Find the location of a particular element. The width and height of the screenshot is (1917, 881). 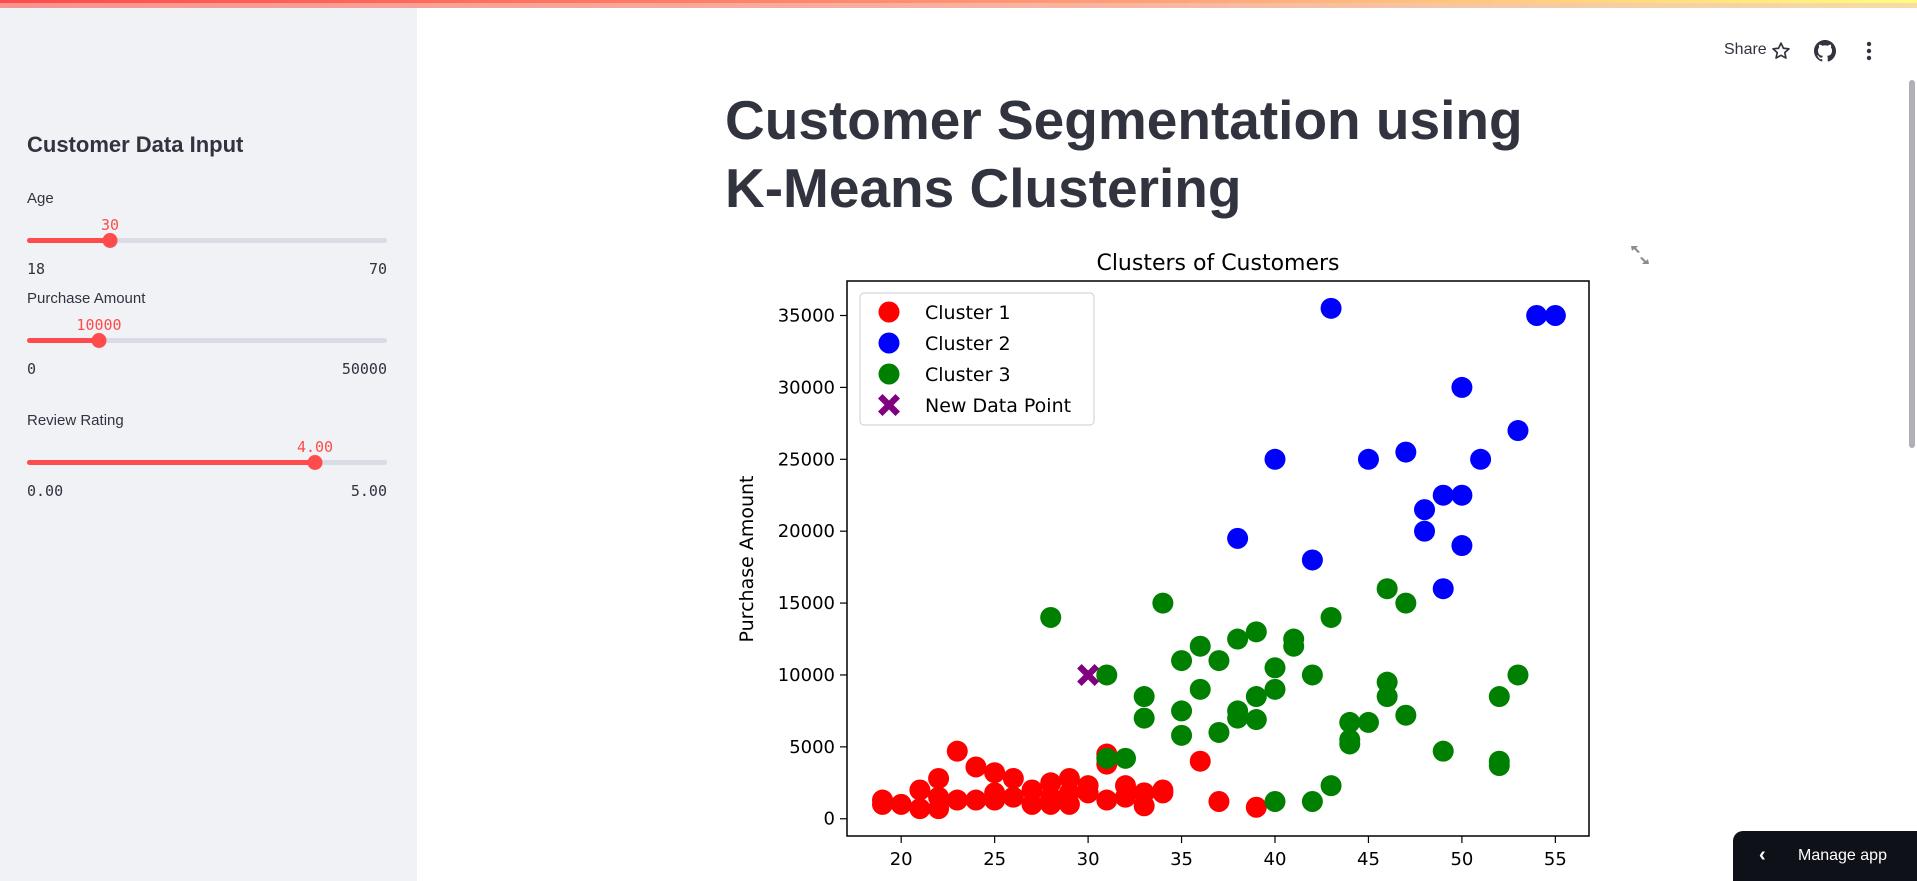

slider-purchase-amount: Purchase Amount 10000 0 50000 is located at coordinates (207, 335).